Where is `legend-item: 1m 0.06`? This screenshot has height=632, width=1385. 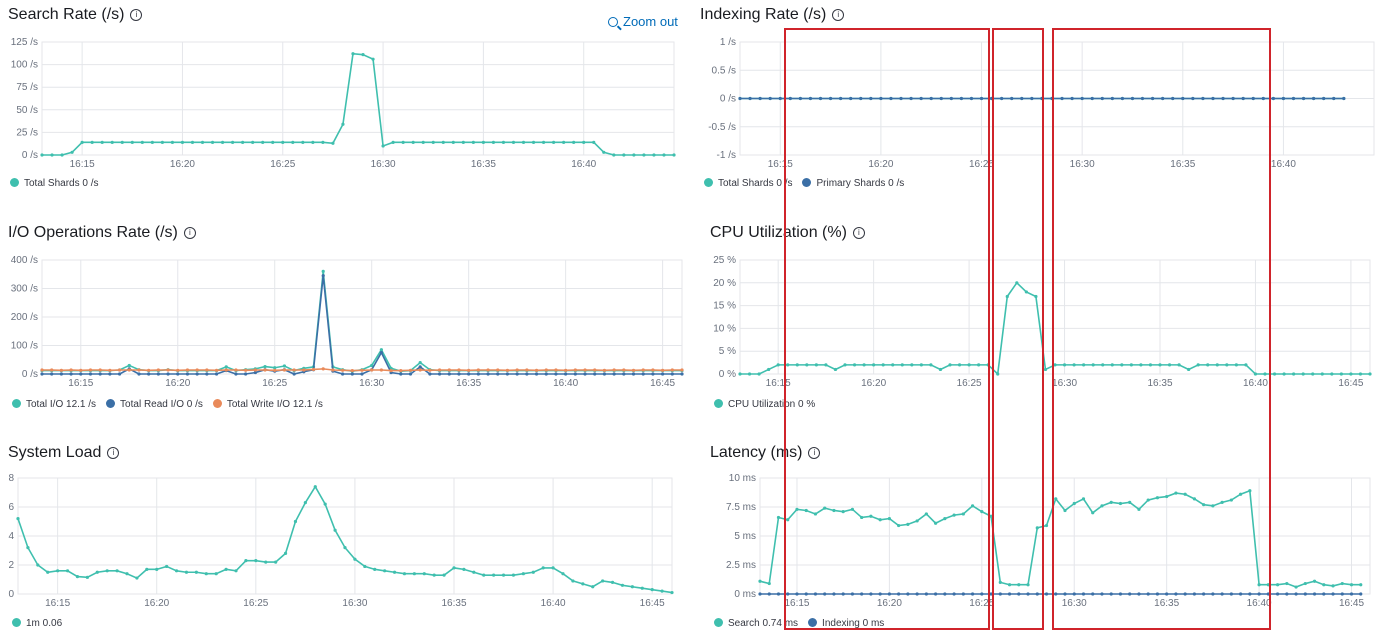
legend-item: 1m 0.06 is located at coordinates (37, 623).